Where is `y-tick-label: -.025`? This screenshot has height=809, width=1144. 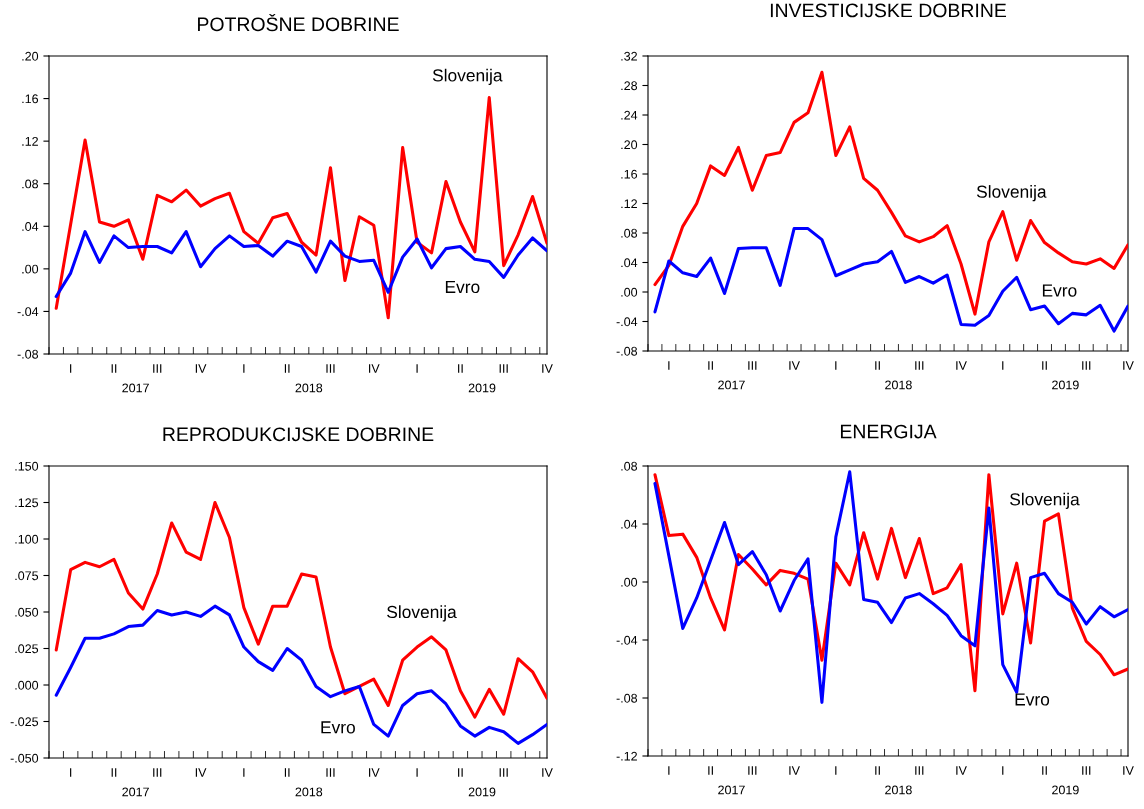 y-tick-label: -.025 is located at coordinates (24, 722).